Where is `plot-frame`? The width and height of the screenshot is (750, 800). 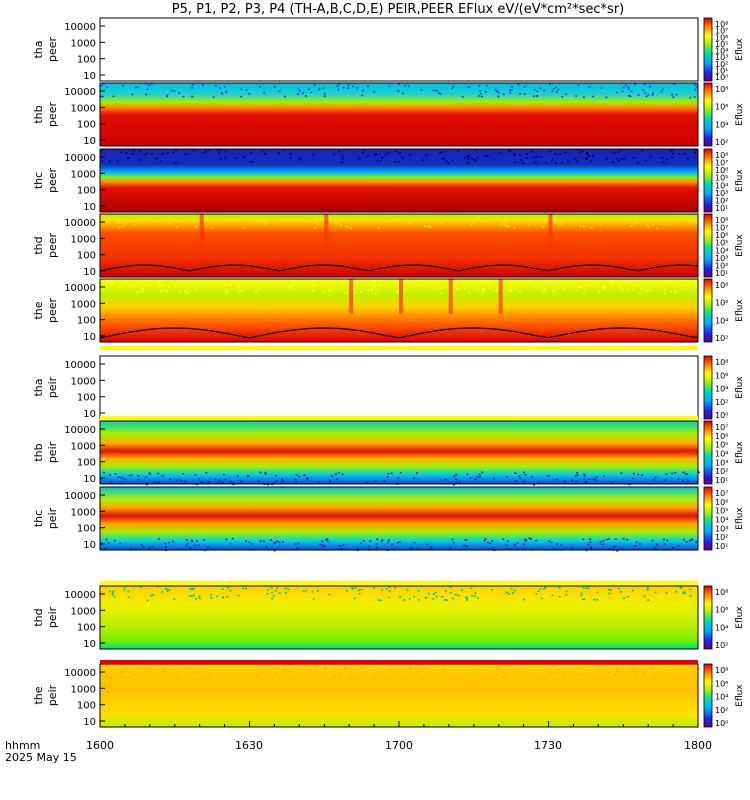 plot-frame is located at coordinates (399, 617).